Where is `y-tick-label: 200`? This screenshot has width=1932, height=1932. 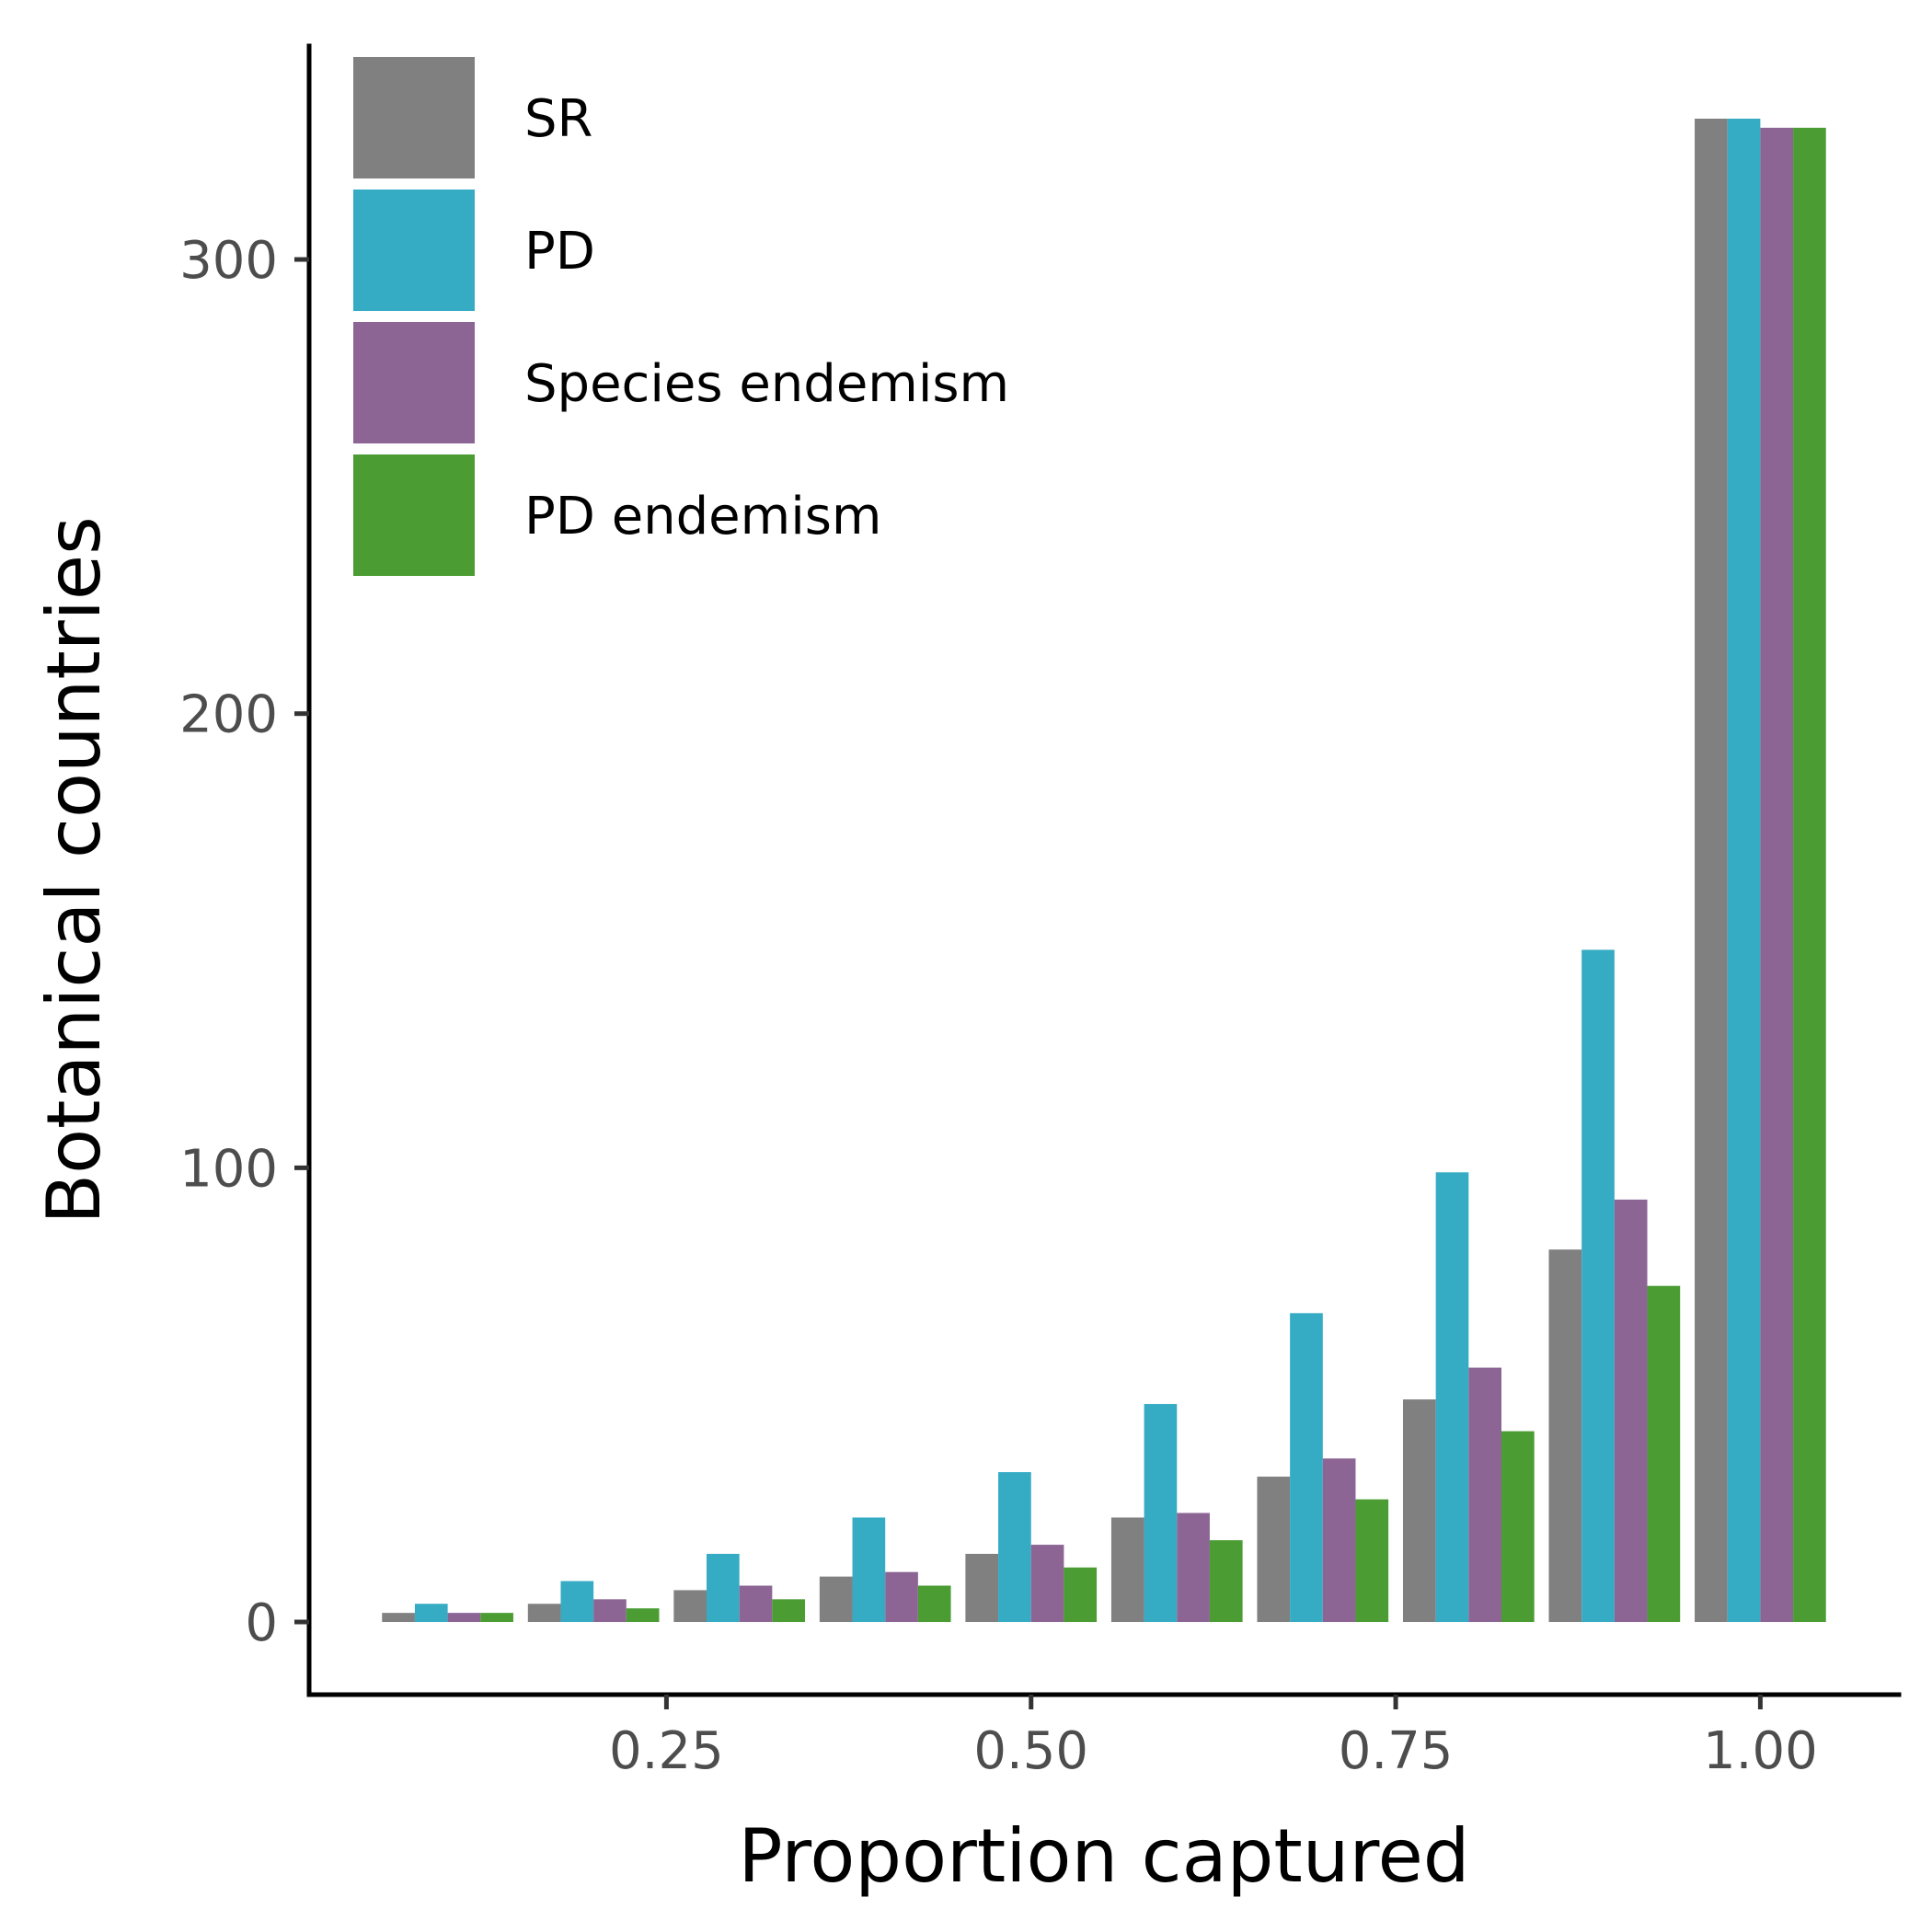 y-tick-label: 200 is located at coordinates (228, 715).